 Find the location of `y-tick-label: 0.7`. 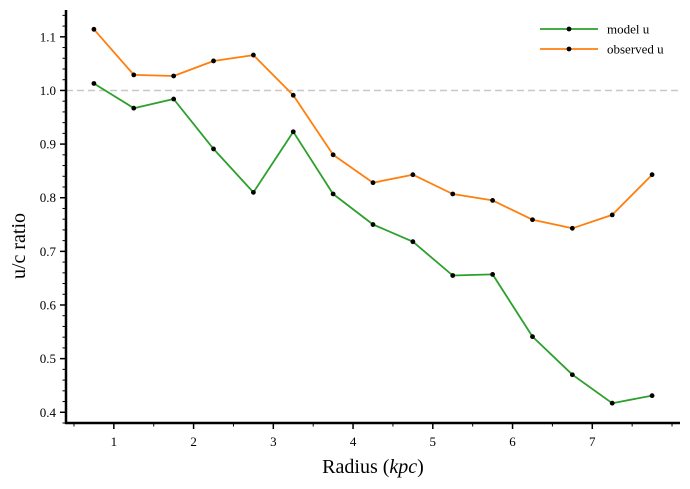

y-tick-label: 0.7 is located at coordinates (48, 251).